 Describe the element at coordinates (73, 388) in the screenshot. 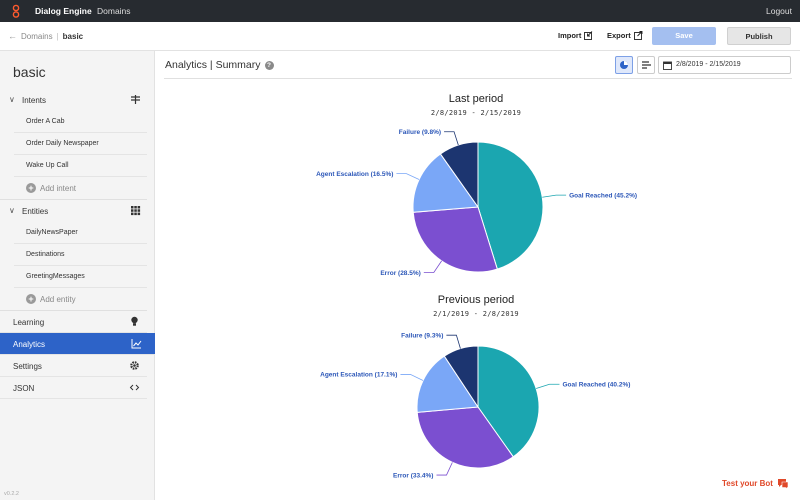

I see `nav-json: JSON` at that location.